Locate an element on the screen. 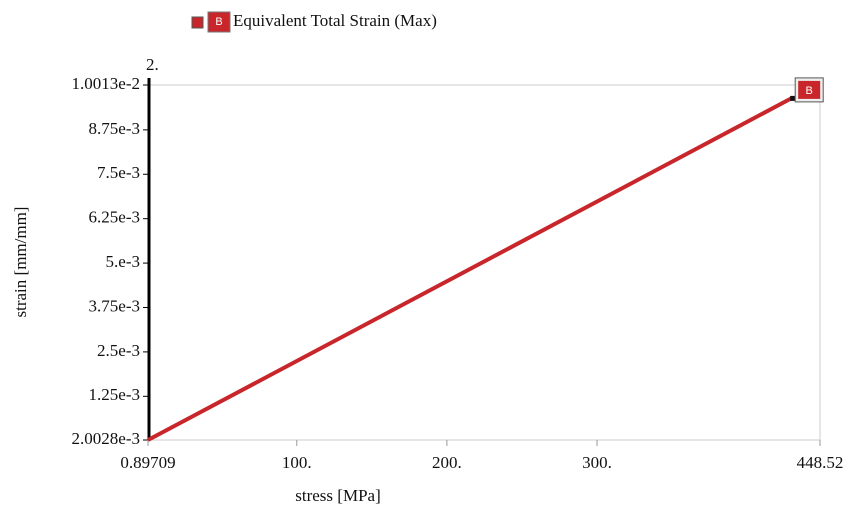 This screenshot has width=843, height=517. y-tick-label: 3.75e-3 is located at coordinates (114, 305).